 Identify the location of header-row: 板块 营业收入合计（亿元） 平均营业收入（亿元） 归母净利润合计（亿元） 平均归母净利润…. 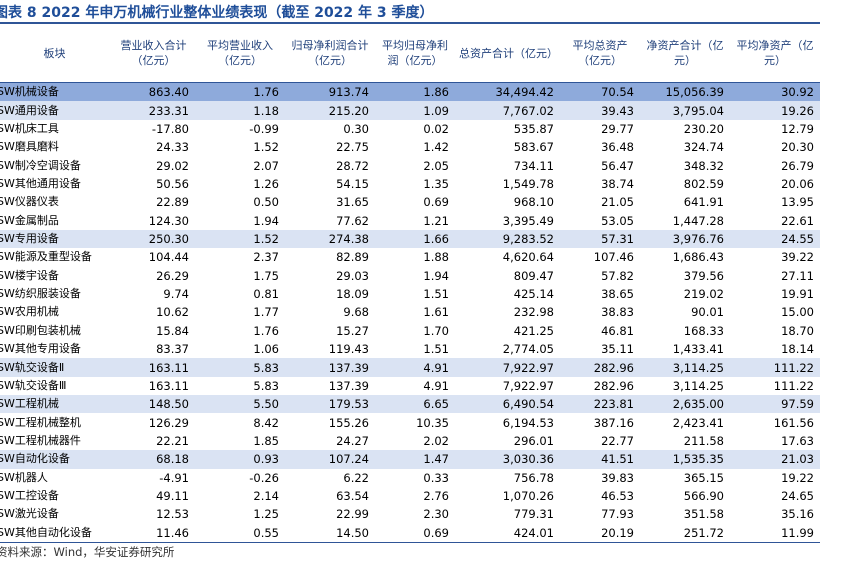
(410, 52).